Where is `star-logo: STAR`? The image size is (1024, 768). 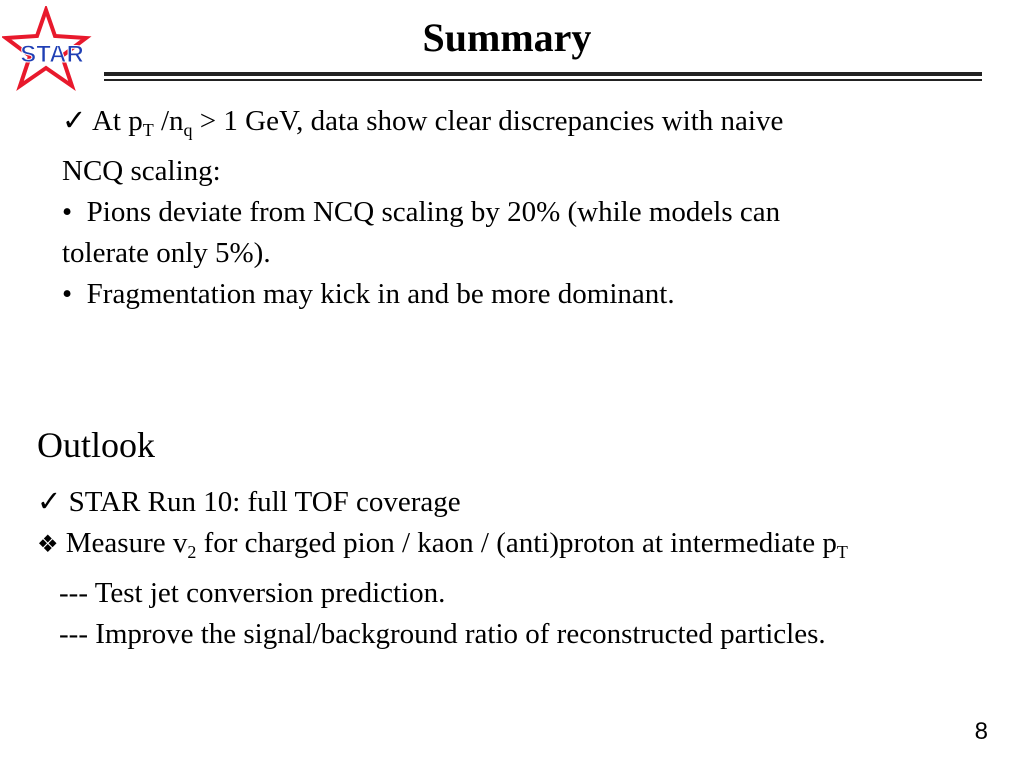 star-logo: STAR is located at coordinates (51, 47).